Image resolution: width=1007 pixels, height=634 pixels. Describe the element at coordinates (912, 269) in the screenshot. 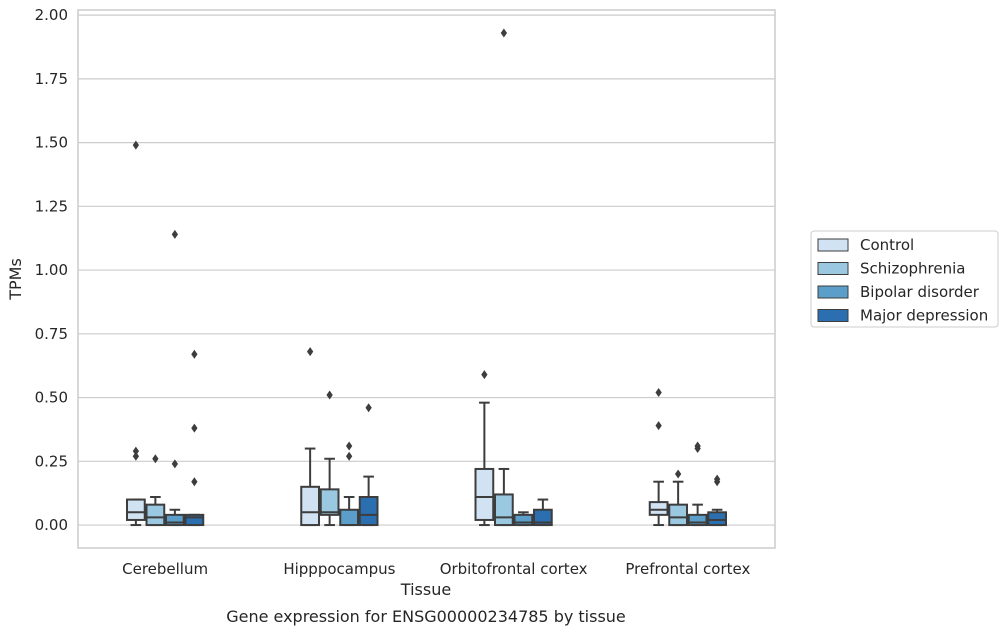

I see `legend-label: Schizophrenia` at that location.